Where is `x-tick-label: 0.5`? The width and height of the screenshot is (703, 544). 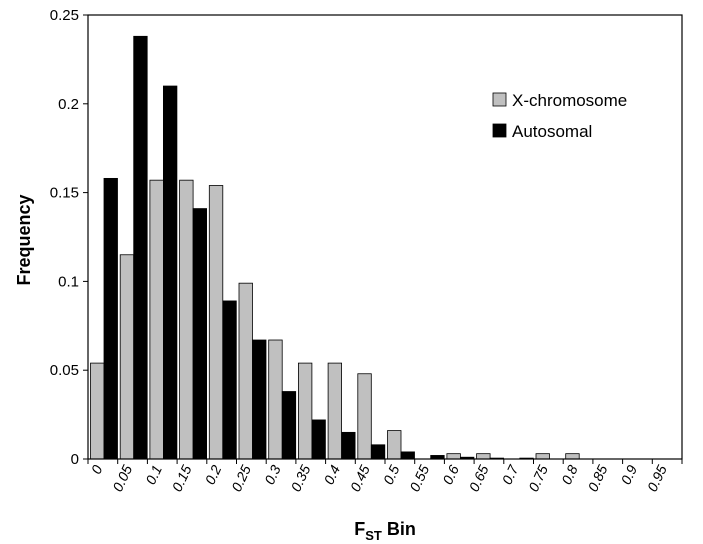
x-tick-label: 0.5 is located at coordinates (391, 474).